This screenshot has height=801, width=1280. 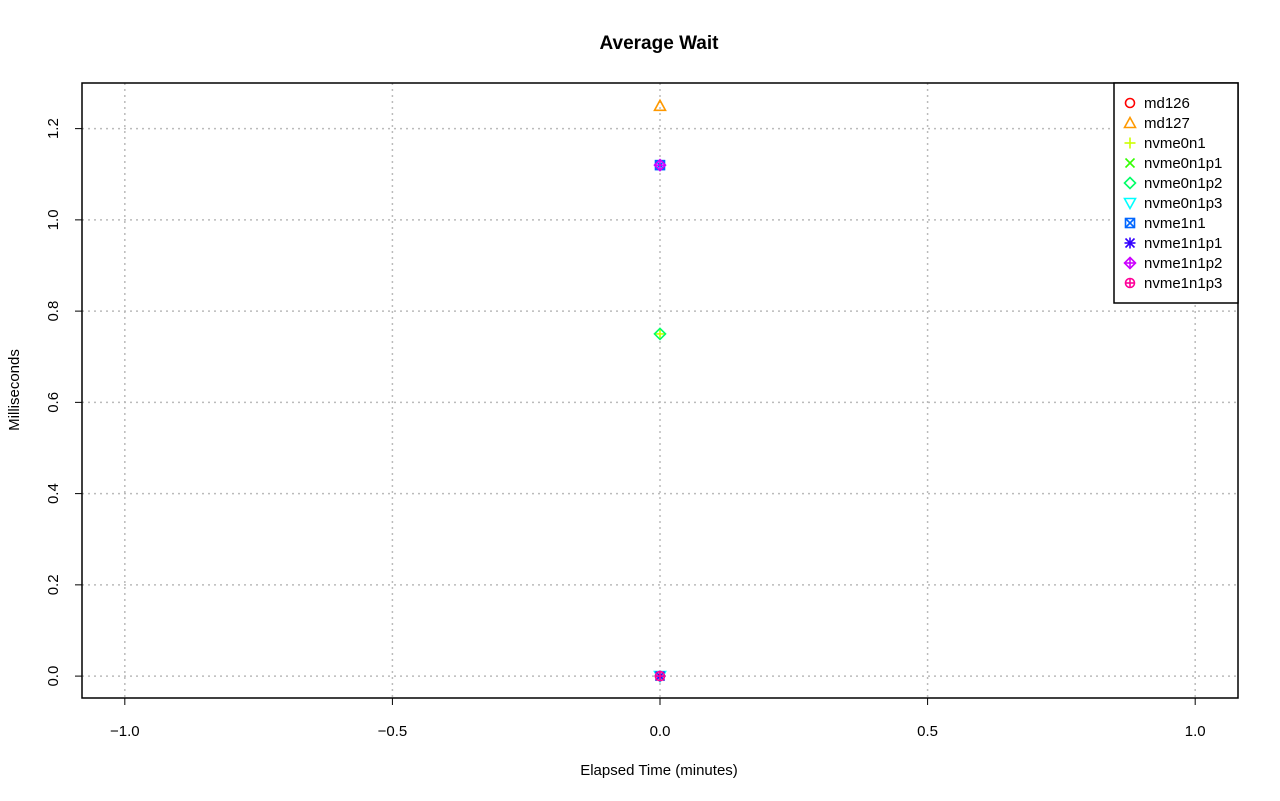 I want to click on data-points, so click(x=660, y=391).